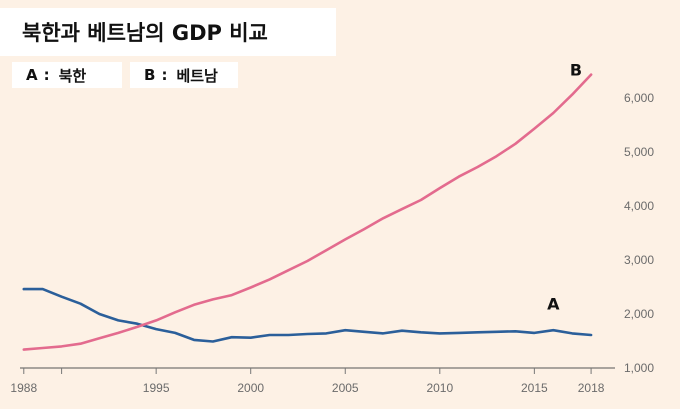 The width and height of the screenshot is (680, 409). What do you see at coordinates (591, 388) in the screenshot?
I see `x-tick-label: 2018` at bounding box center [591, 388].